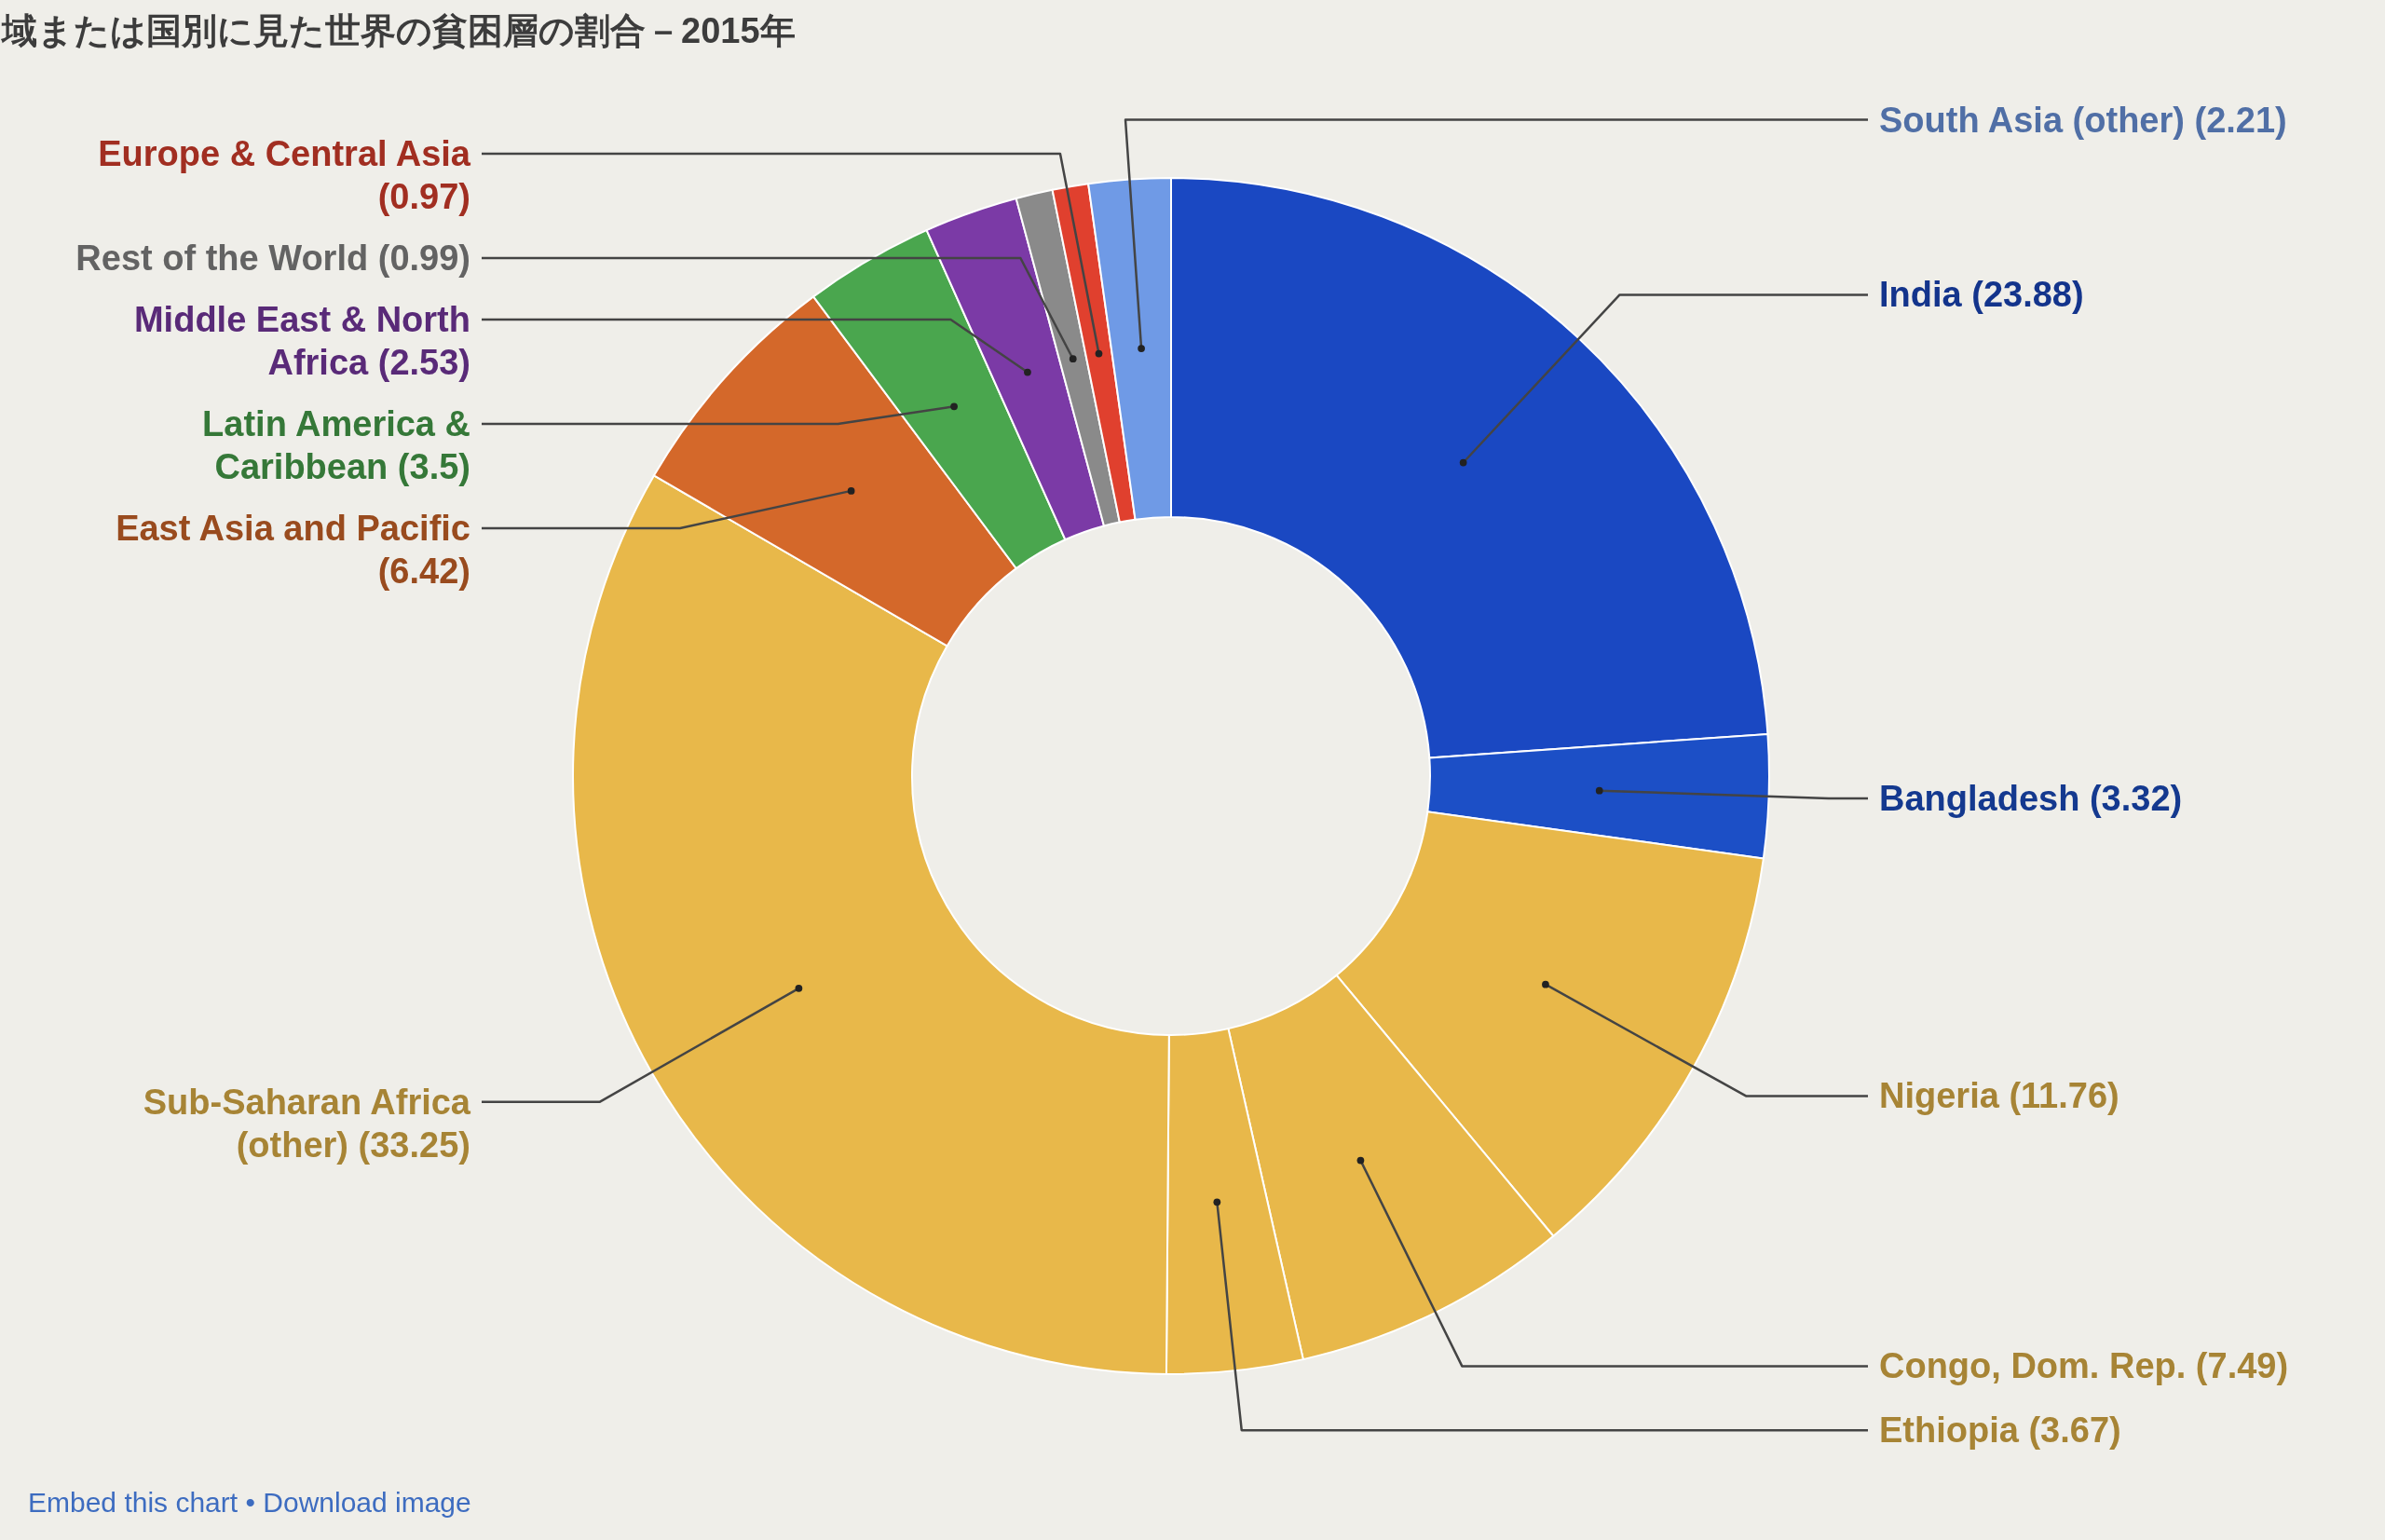 The height and width of the screenshot is (1540, 2385). I want to click on slice-label: Latin America & Caribbean (3.5), so click(336, 445).